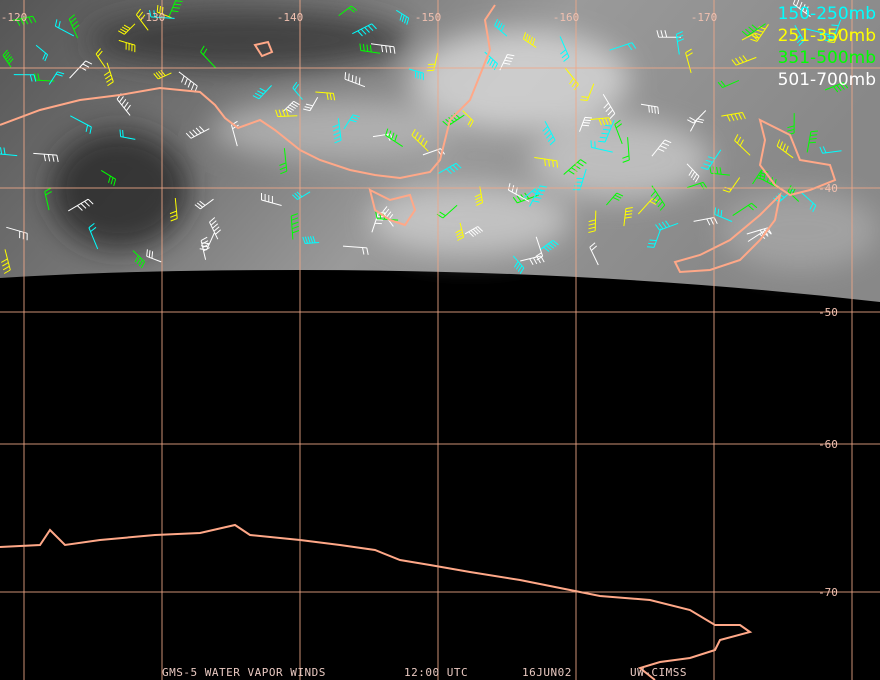  Describe the element at coordinates (704, 17) in the screenshot. I see `longitude-label: -170` at that location.